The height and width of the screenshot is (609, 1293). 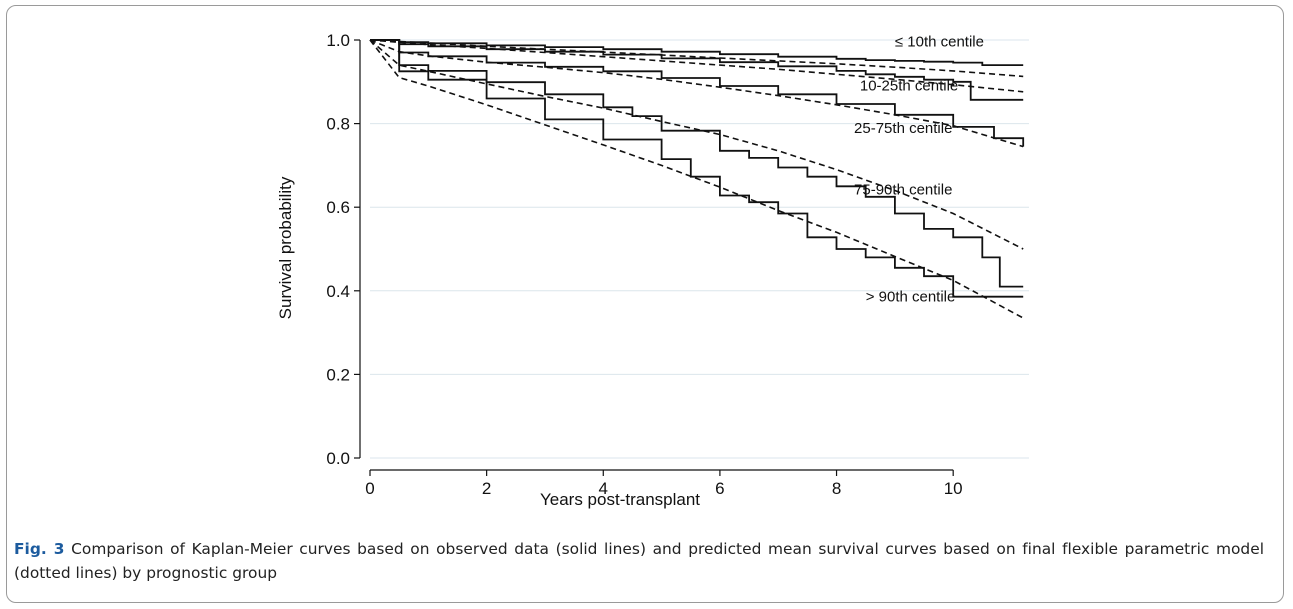 I want to click on x-tick-label-5: 10, so click(x=953, y=488).